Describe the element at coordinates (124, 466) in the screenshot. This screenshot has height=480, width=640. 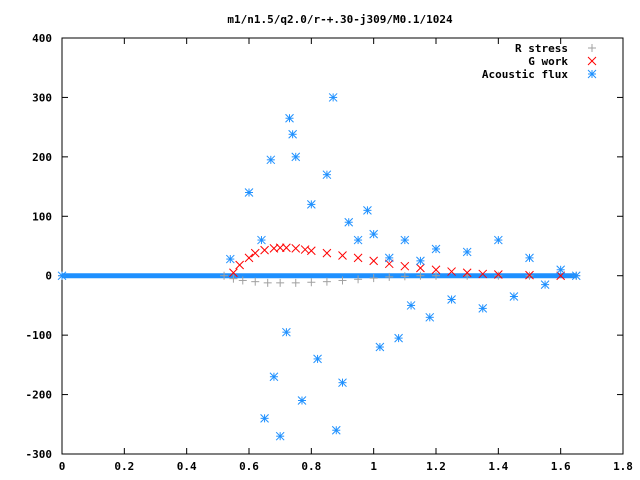
I see `x-tick-label: 0.2` at that location.